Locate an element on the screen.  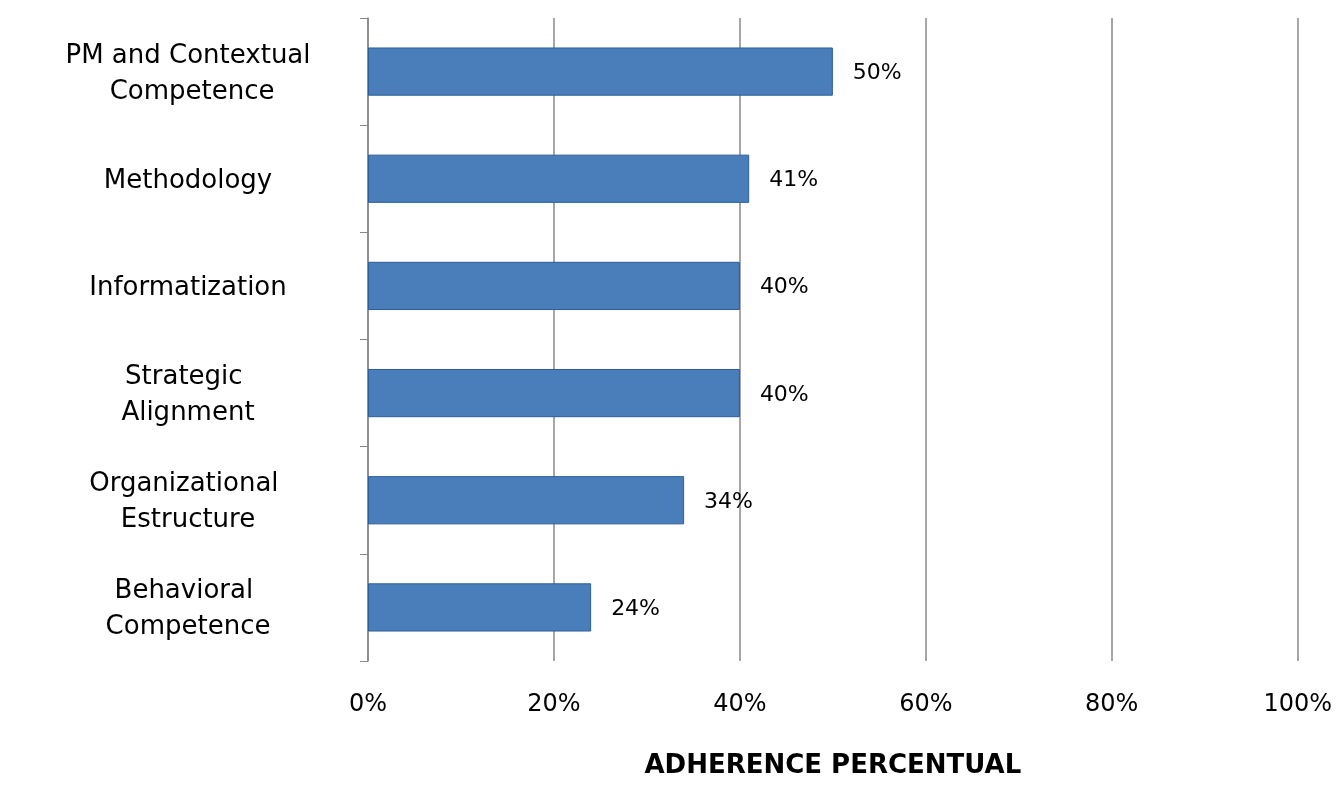
y-tick-label: Methodology is located at coordinates (188, 178).